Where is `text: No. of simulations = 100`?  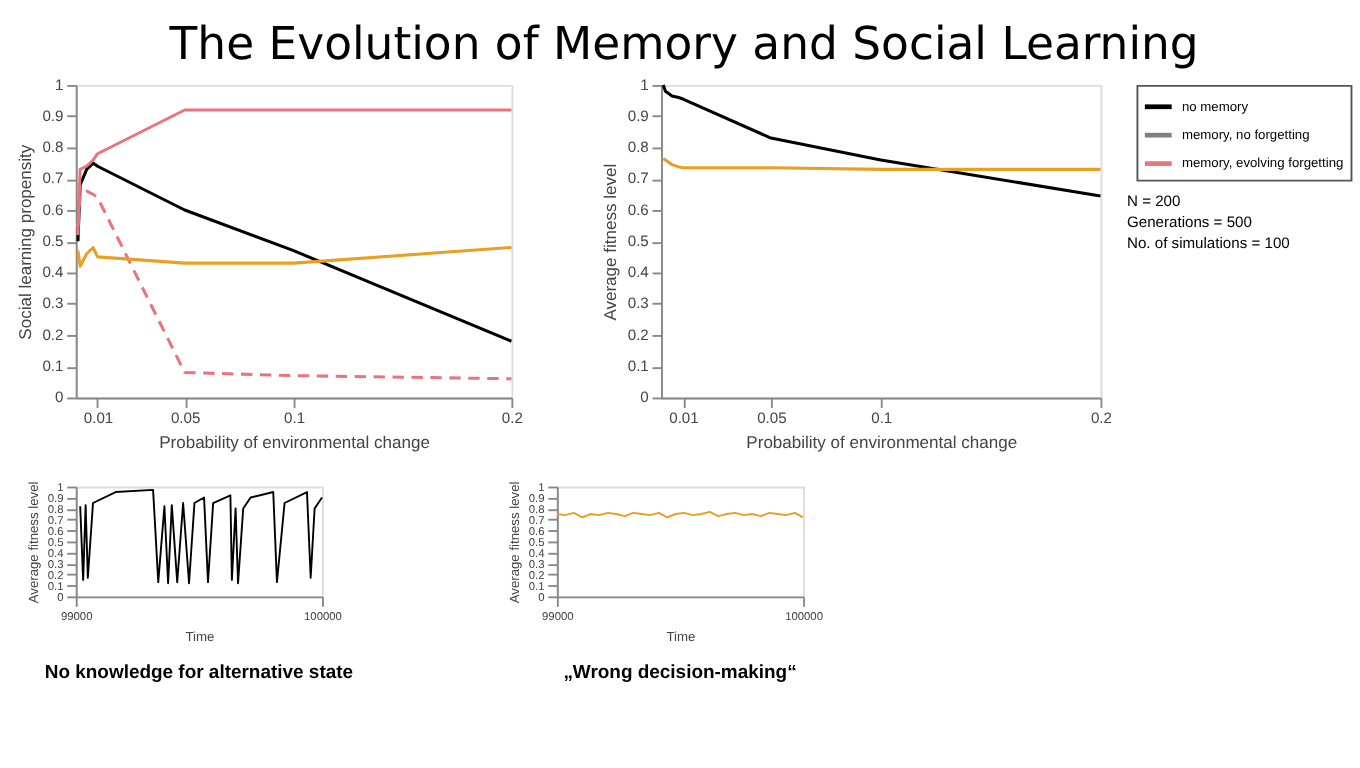 text: No. of simulations = 100 is located at coordinates (1208, 242).